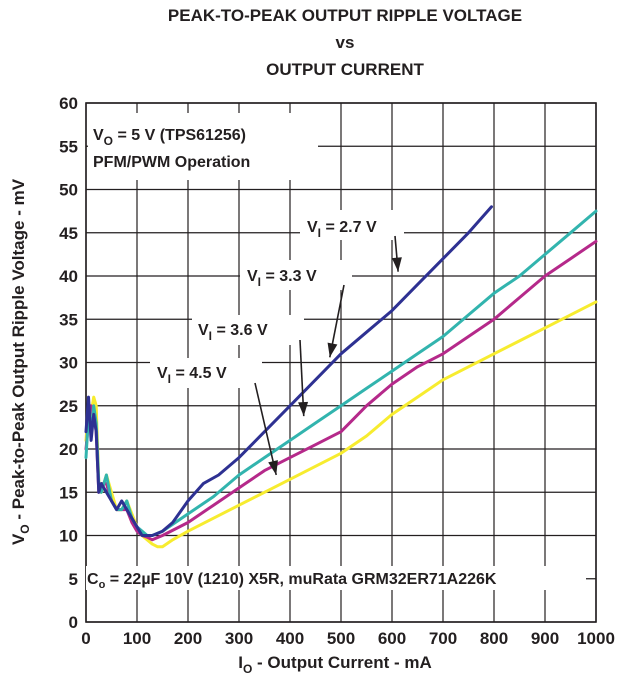 Image resolution: width=632 pixels, height=682 pixels. Describe the element at coordinates (171, 162) in the screenshot. I see `condition-line-2: PFM/PWM Operation` at that location.